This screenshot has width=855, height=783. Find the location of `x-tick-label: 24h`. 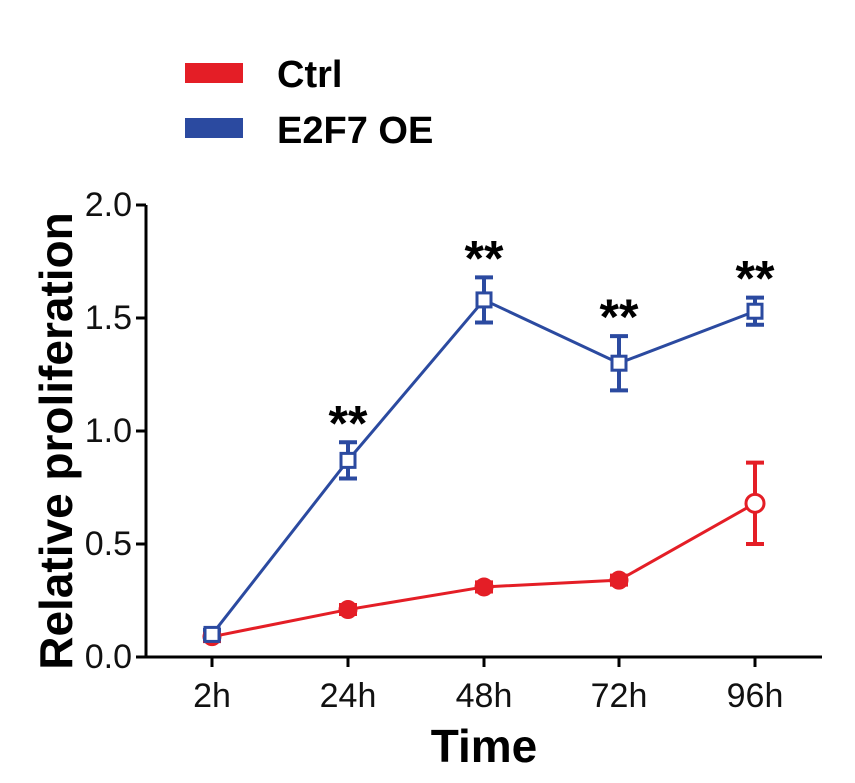

x-tick-label: 24h is located at coordinates (348, 696).